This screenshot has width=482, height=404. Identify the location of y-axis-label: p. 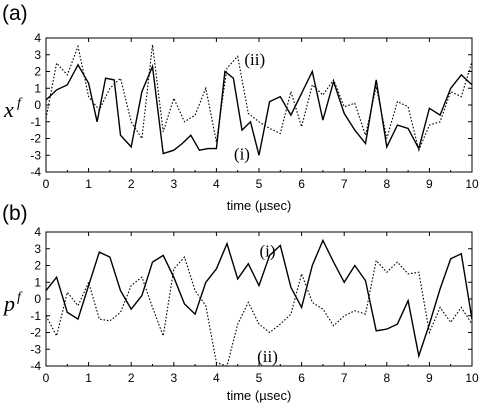
(8, 303).